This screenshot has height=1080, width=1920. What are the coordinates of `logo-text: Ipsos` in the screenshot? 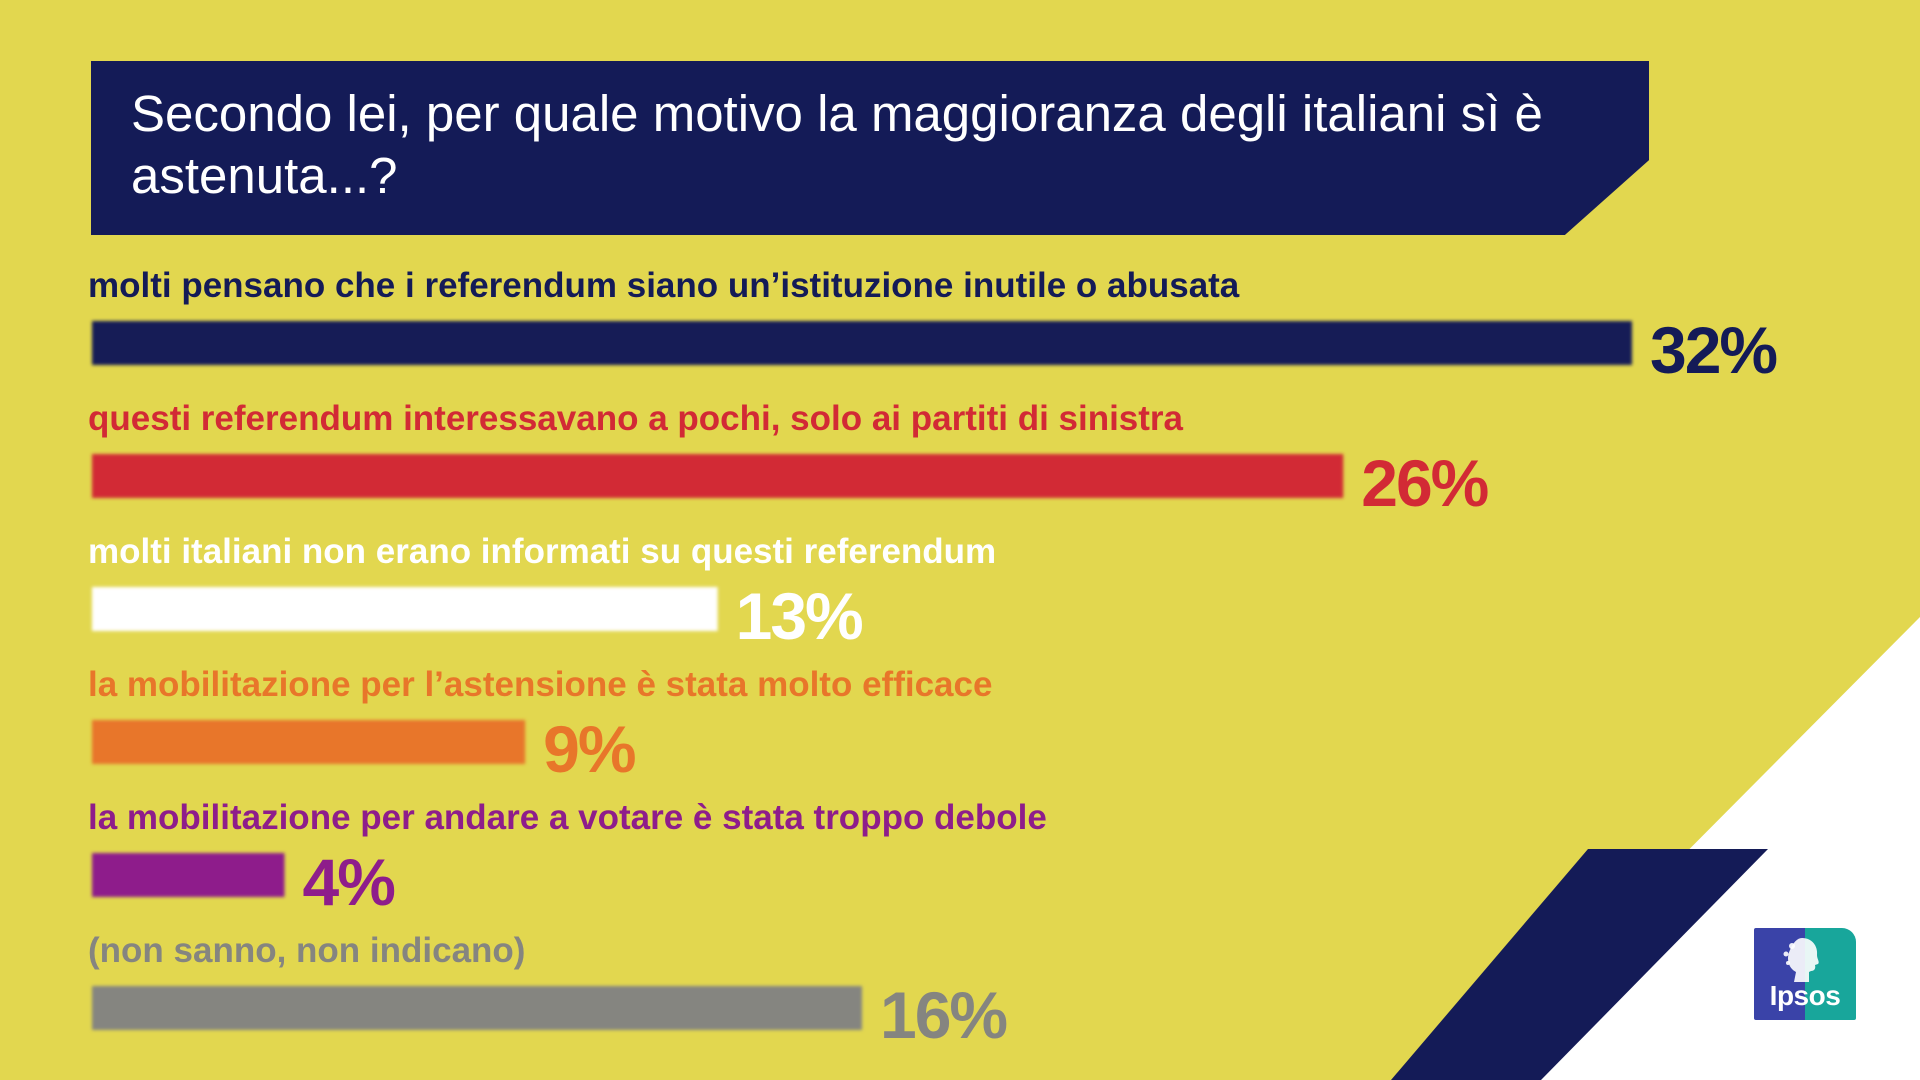 It's located at (1805, 995).